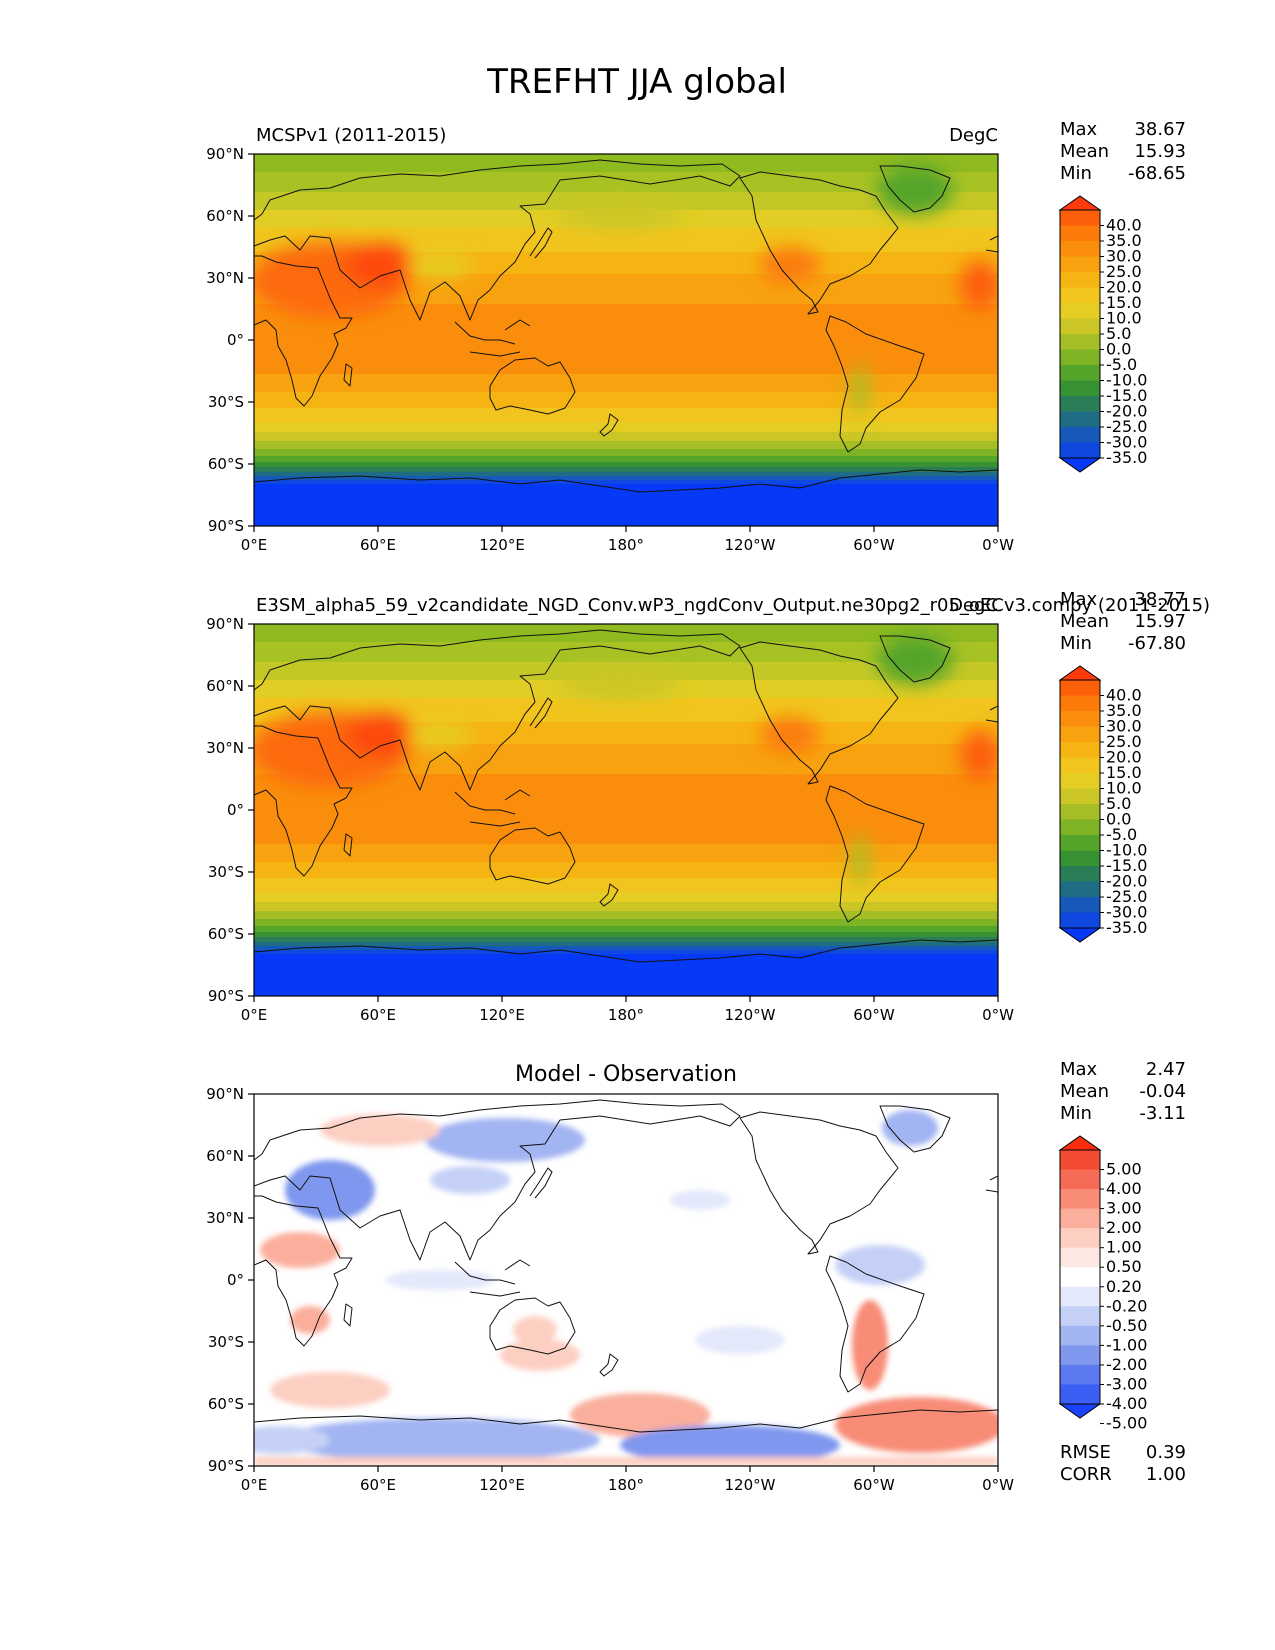  What do you see at coordinates (915, 189) in the screenshot?
I see `greenland-coast` at bounding box center [915, 189].